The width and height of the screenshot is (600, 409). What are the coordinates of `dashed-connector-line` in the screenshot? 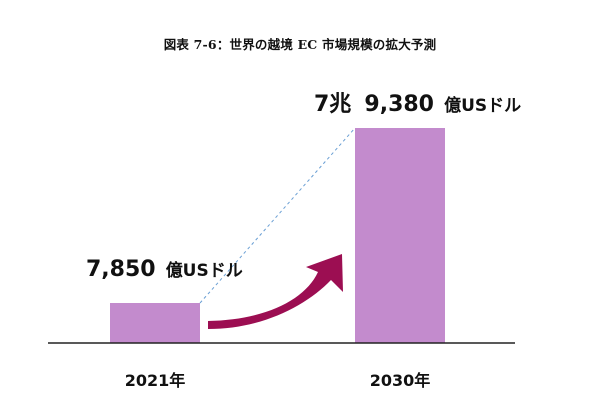 It's located at (277, 215).